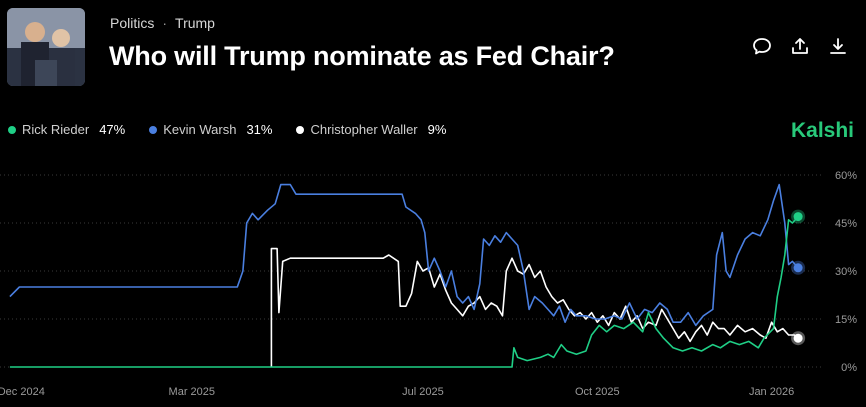  I want to click on legend-value: 47%, so click(112, 129).